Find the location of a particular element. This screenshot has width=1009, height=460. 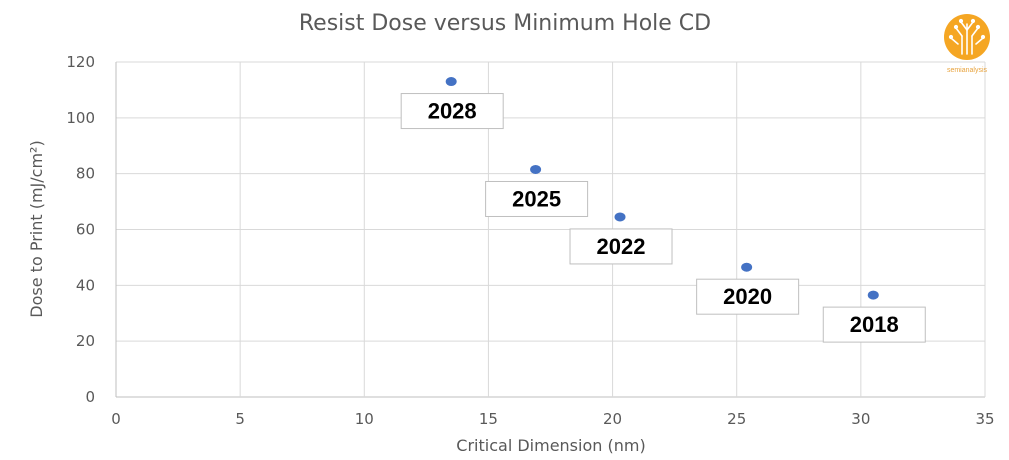

data-label: 2018 is located at coordinates (874, 324).